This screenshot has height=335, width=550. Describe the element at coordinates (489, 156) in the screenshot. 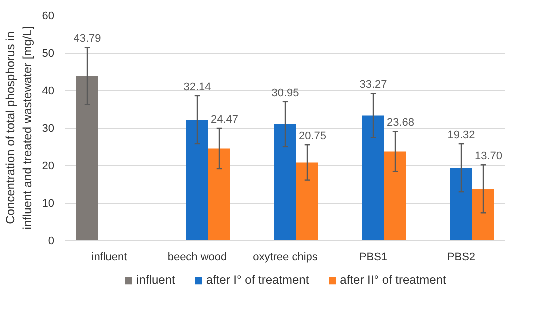

I see `data-label: 13.70` at that location.